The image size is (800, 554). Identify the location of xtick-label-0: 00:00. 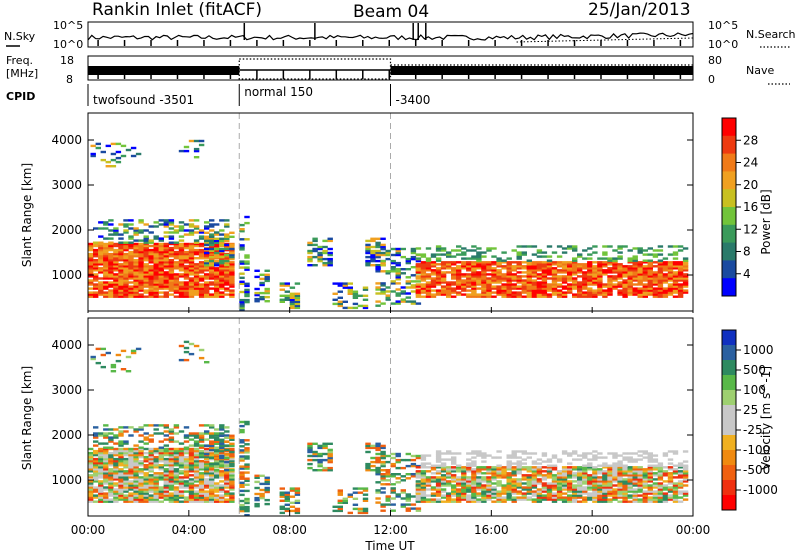
(88, 530).